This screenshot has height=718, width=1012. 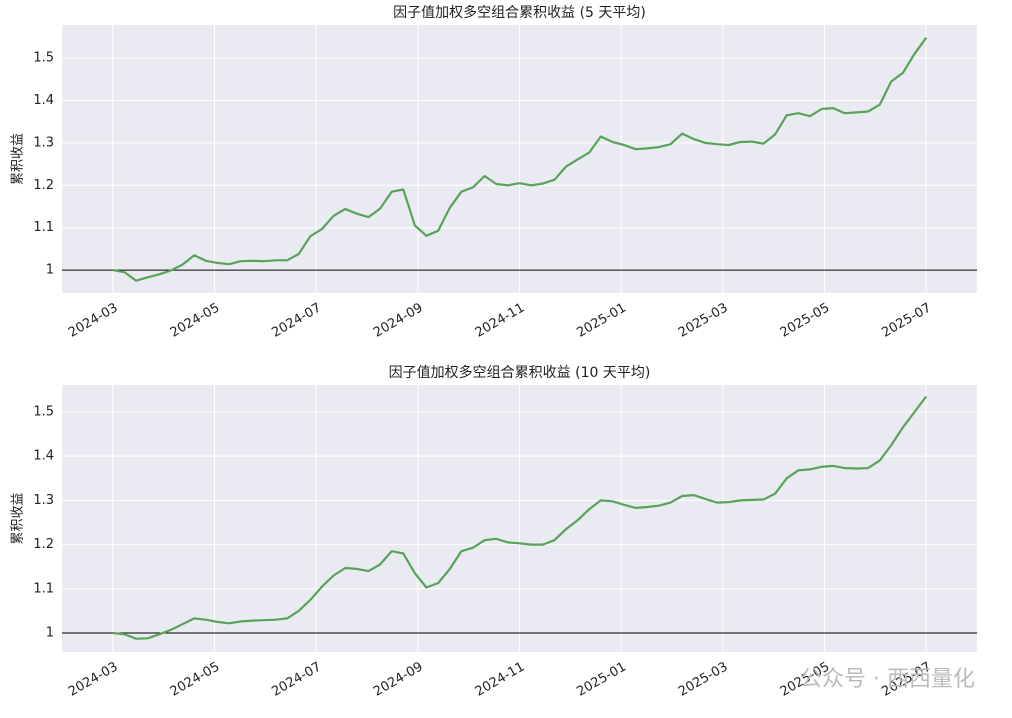 What do you see at coordinates (887, 679) in the screenshot?
I see `watermark: 公众号 · 西西量化` at bounding box center [887, 679].